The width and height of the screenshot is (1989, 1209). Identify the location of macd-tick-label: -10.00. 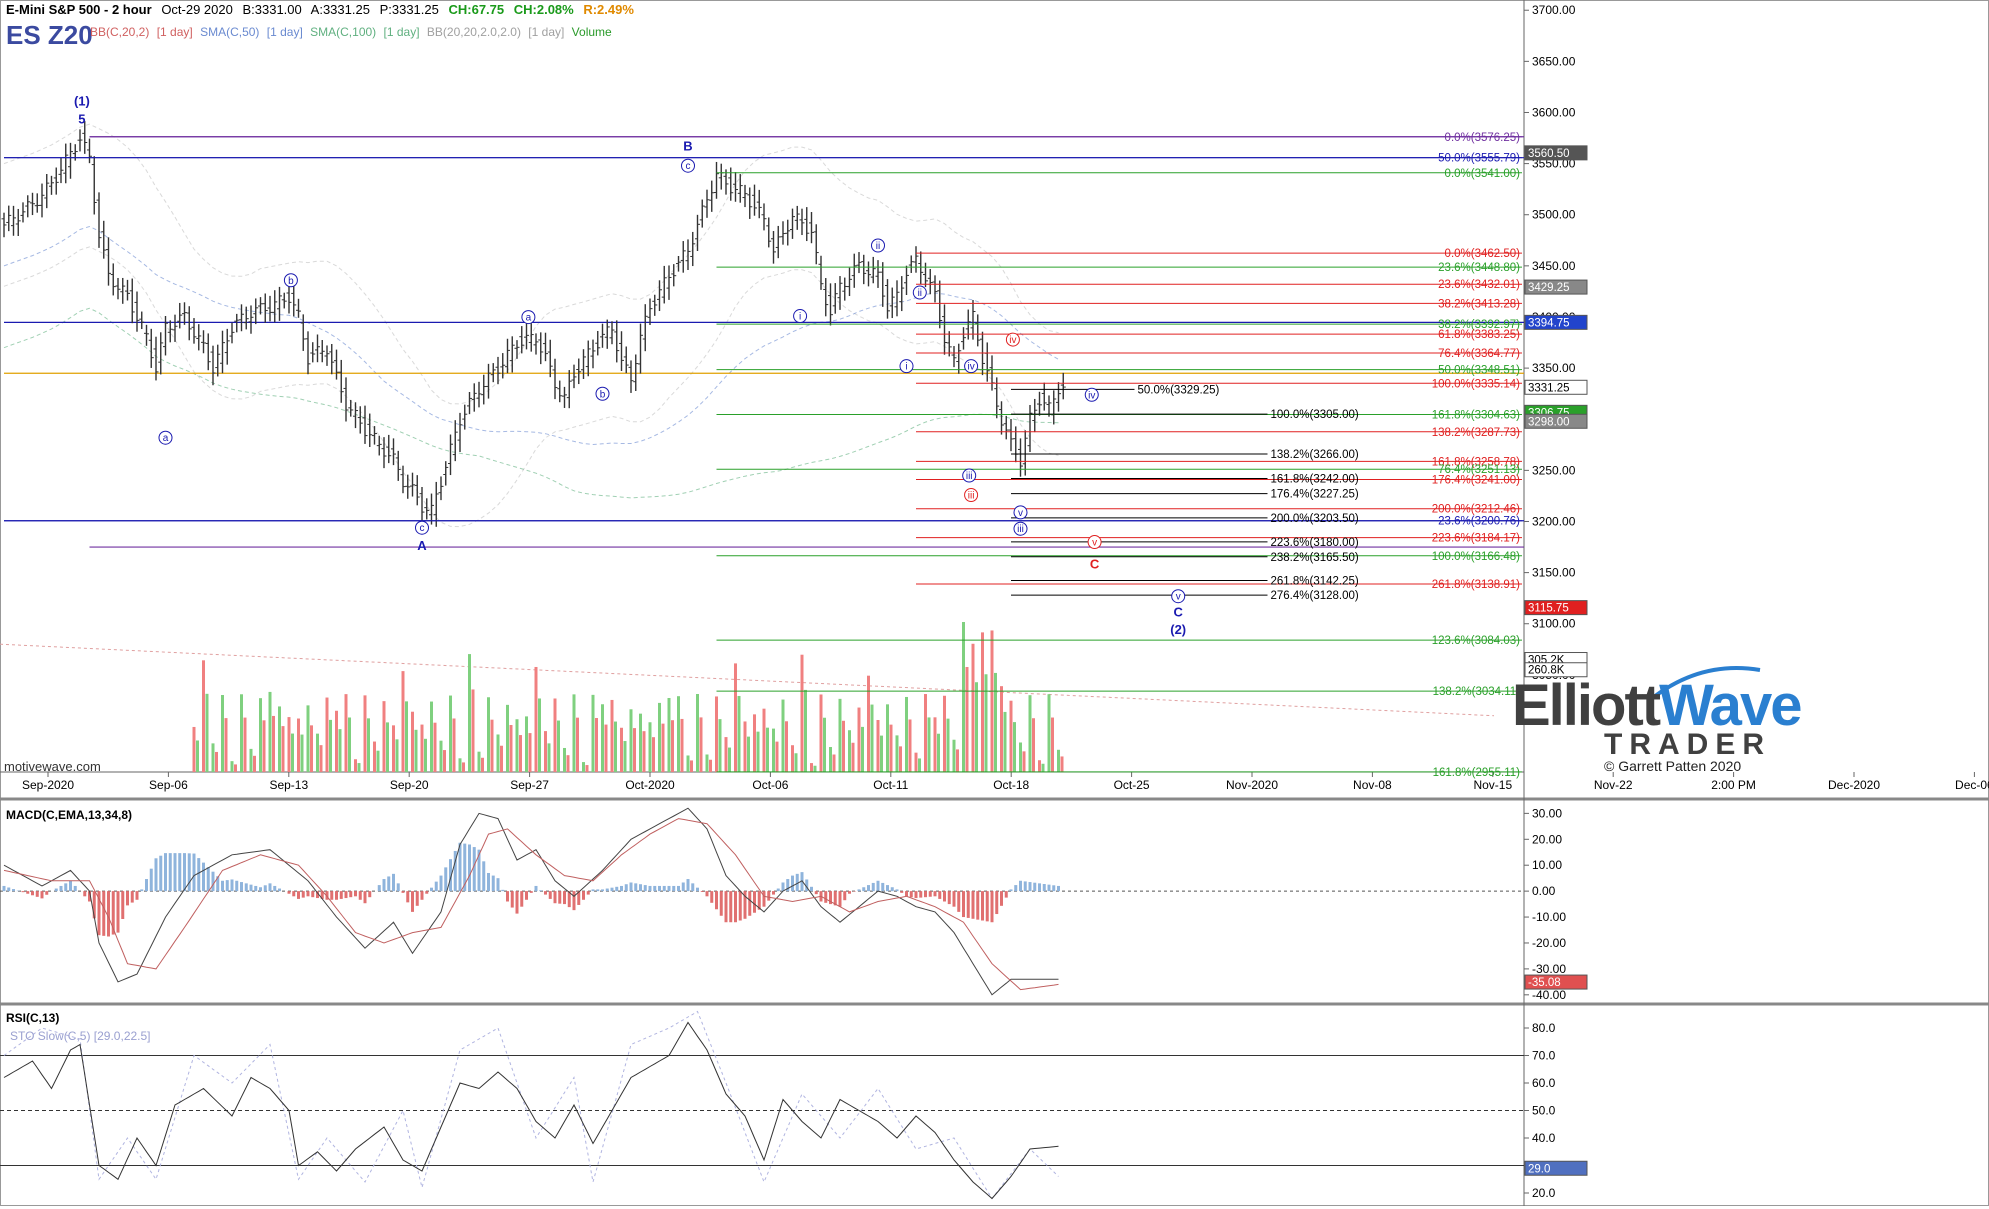
(1549, 917).